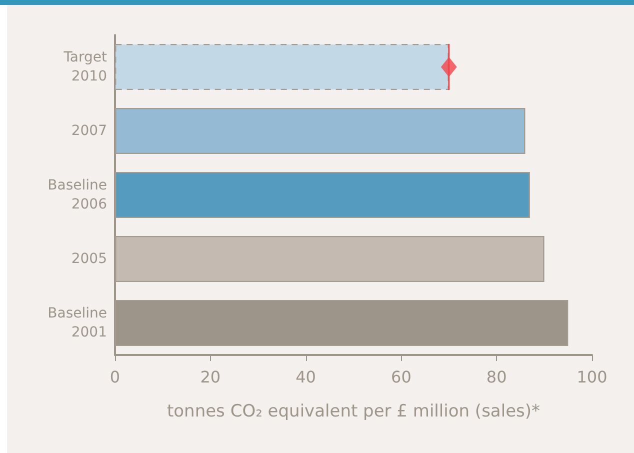 The height and width of the screenshot is (453, 634). Describe the element at coordinates (401, 377) in the screenshot. I see `x-tick-label: 60` at that location.